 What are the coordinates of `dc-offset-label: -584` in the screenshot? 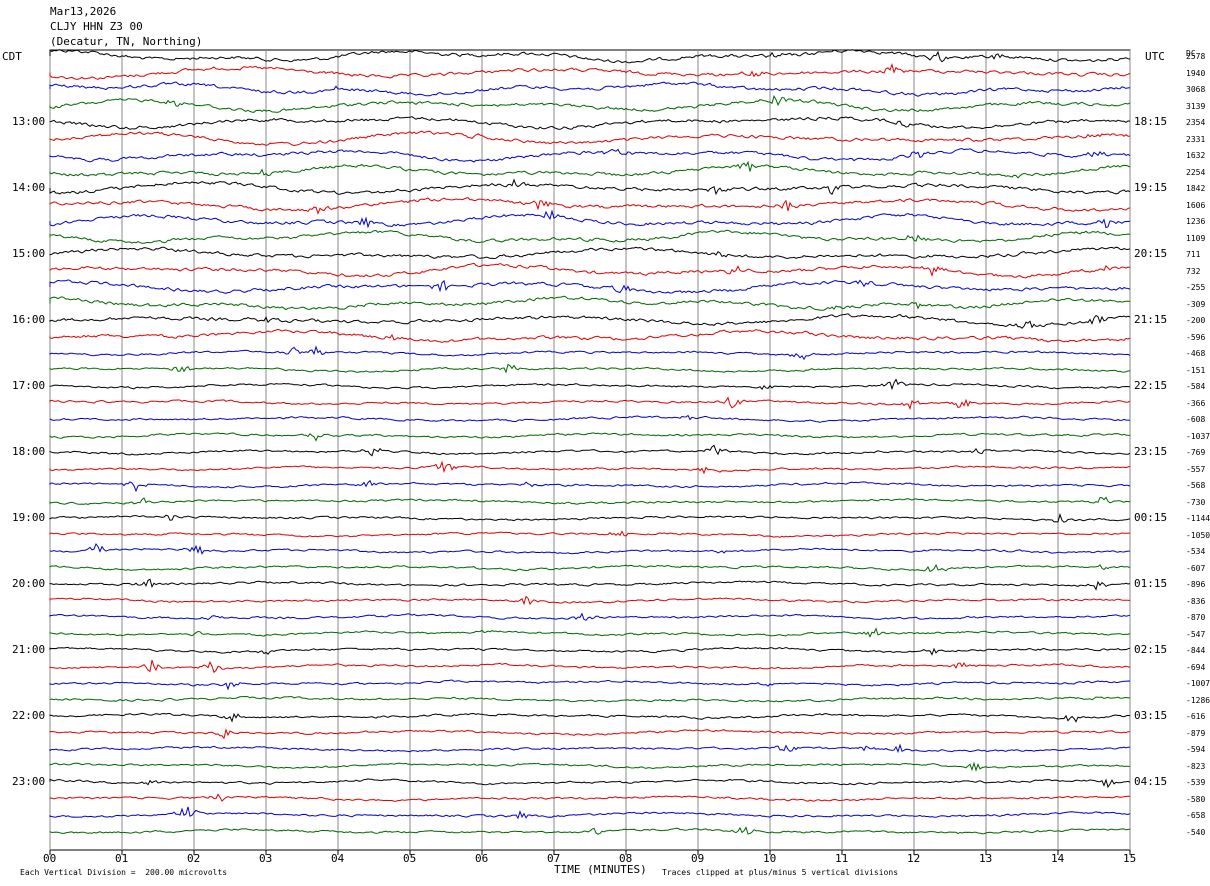 It's located at (1196, 386).